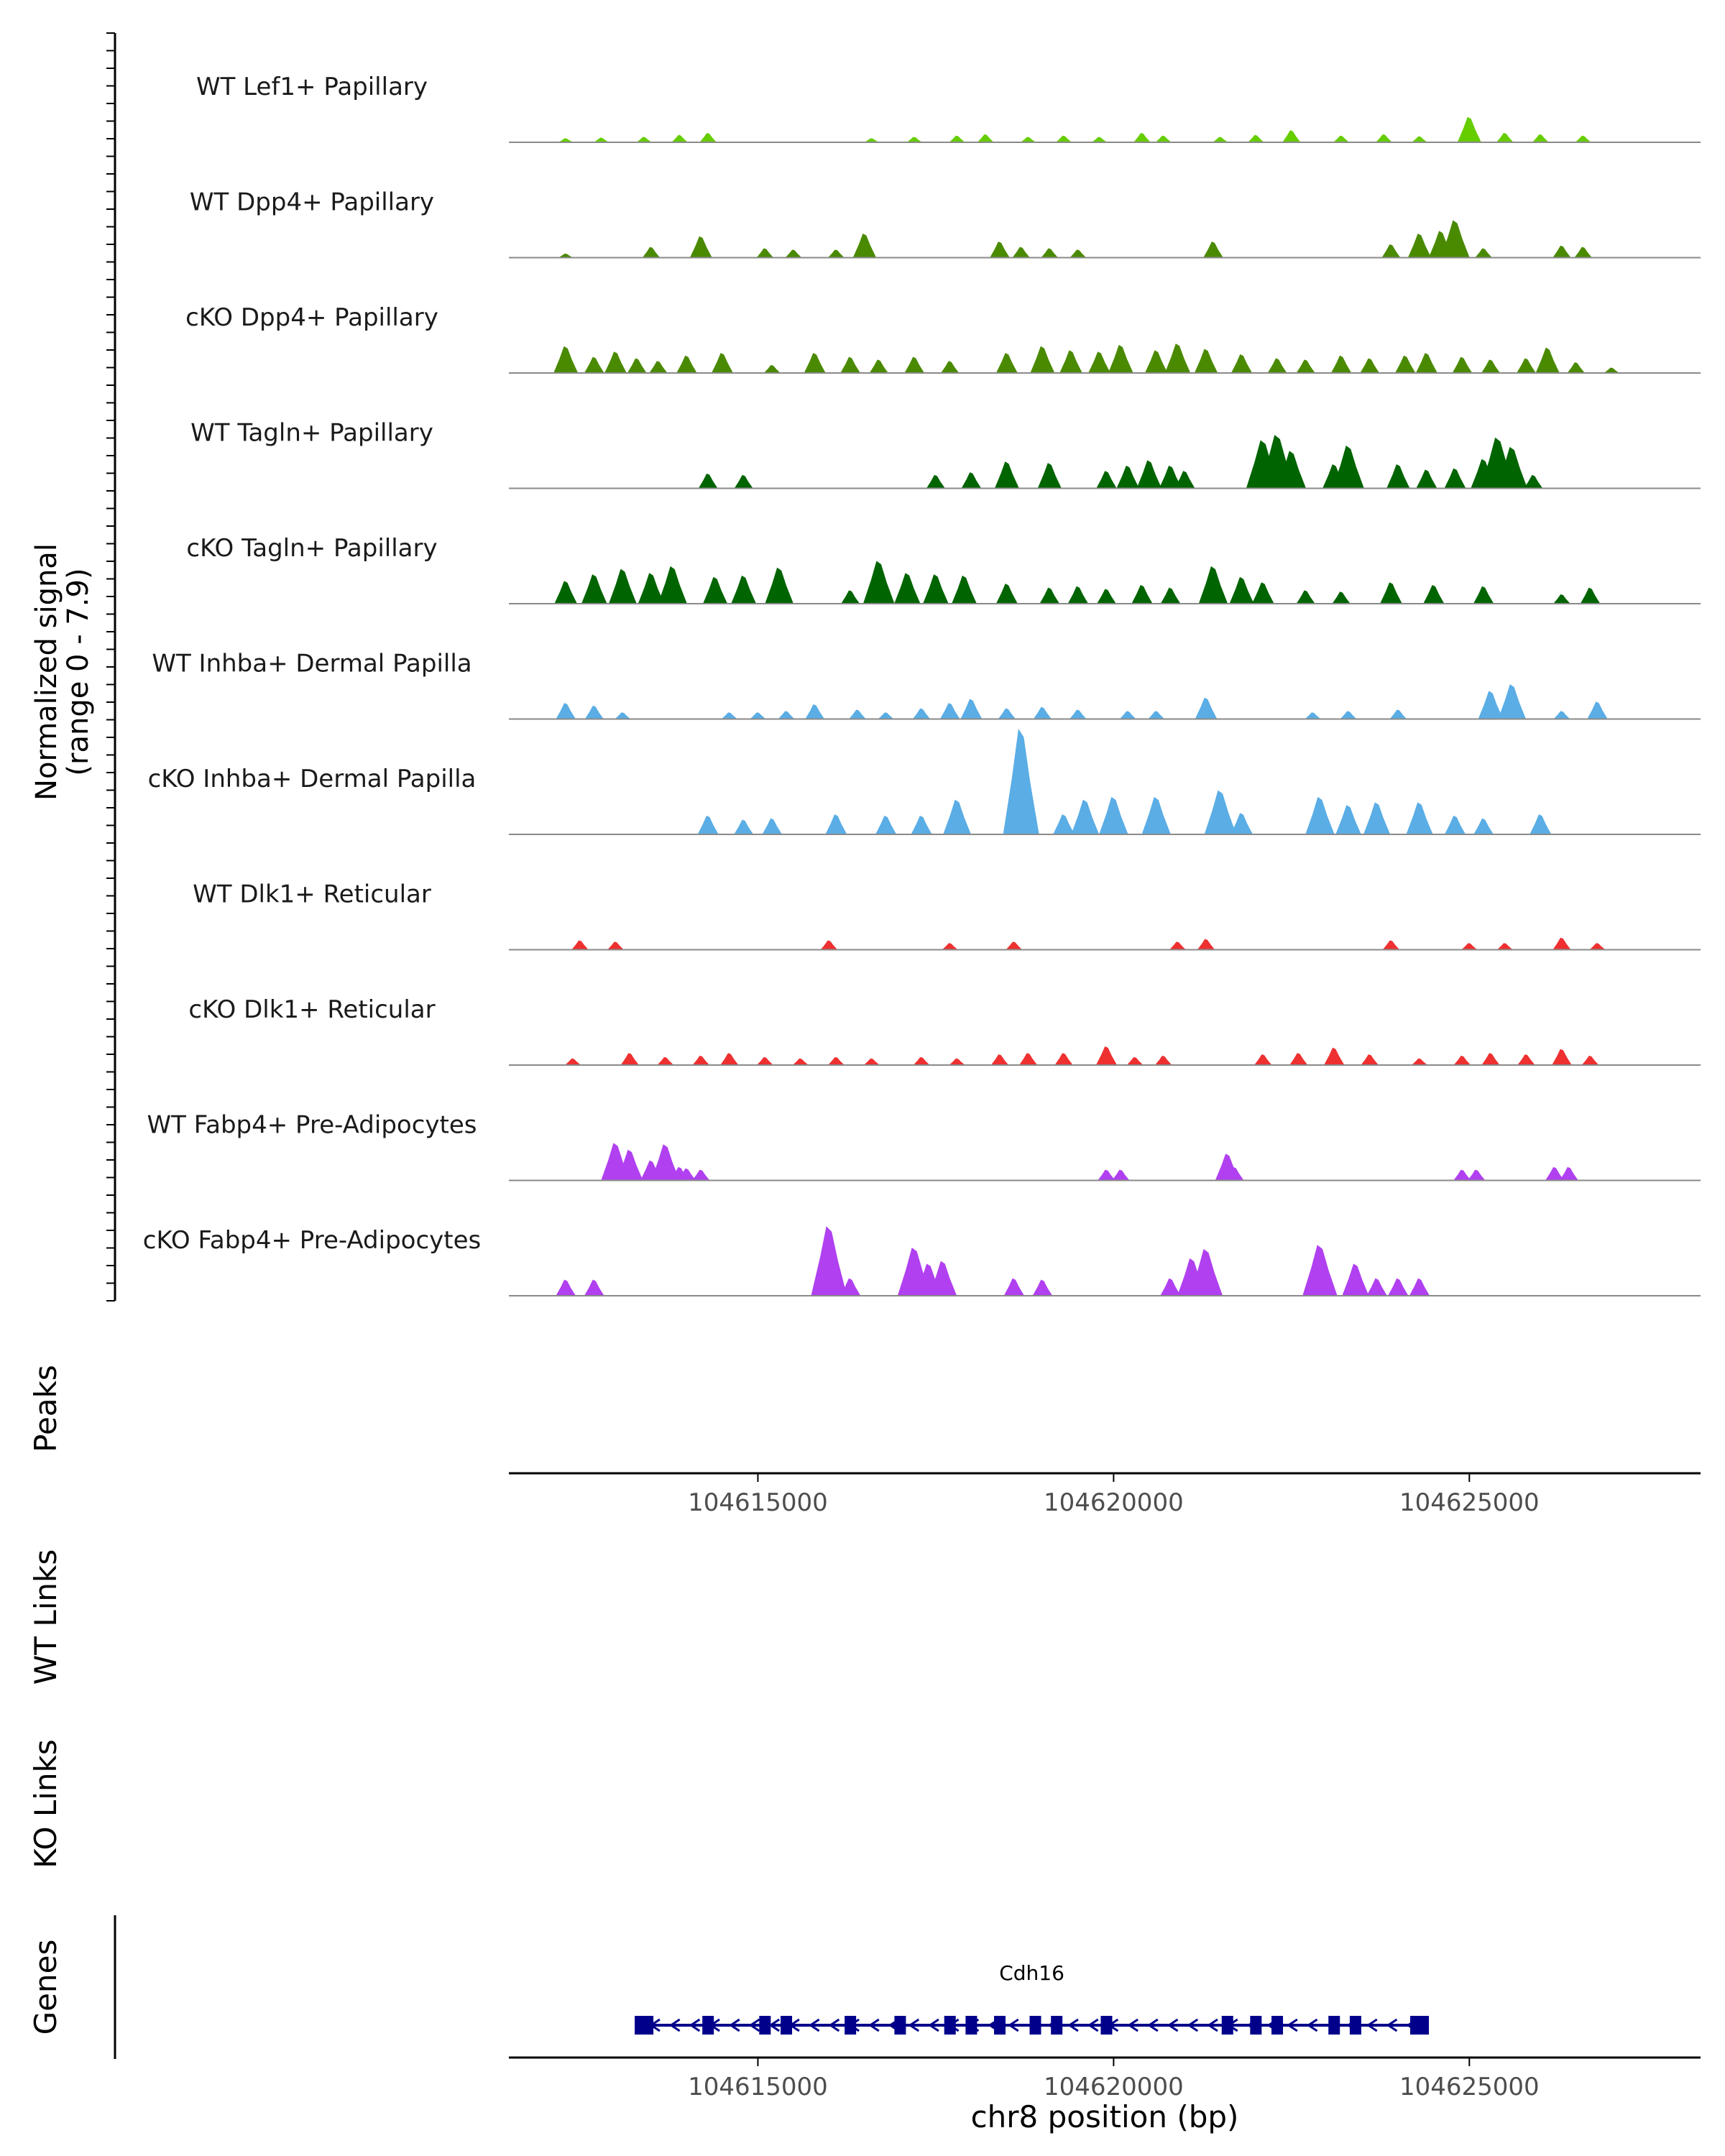 Image resolution: width=1725 pixels, height=2156 pixels. Describe the element at coordinates (1031, 1973) in the screenshot. I see `gene-name-label: Cdh16` at that location.